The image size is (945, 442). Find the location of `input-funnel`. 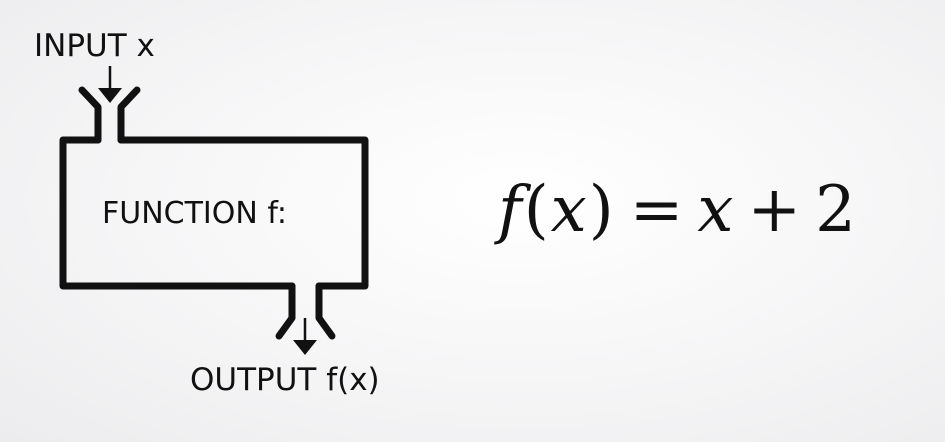

input-funnel is located at coordinates (109, 115).